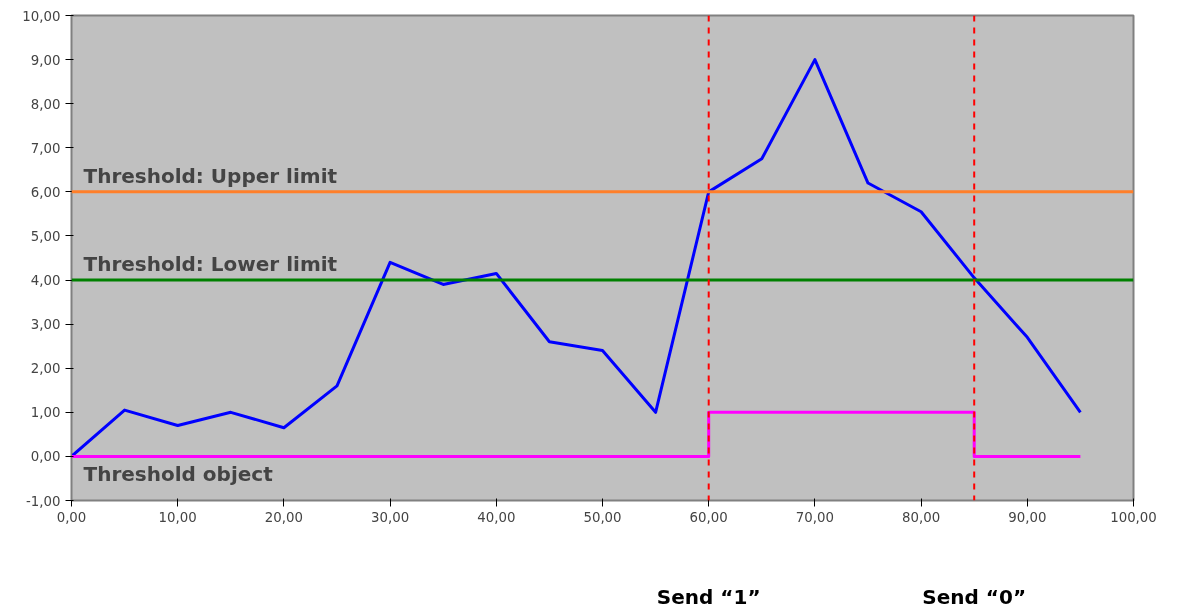 The image size is (1186, 616). I want to click on x-tick-label: 50,00, so click(602, 517).